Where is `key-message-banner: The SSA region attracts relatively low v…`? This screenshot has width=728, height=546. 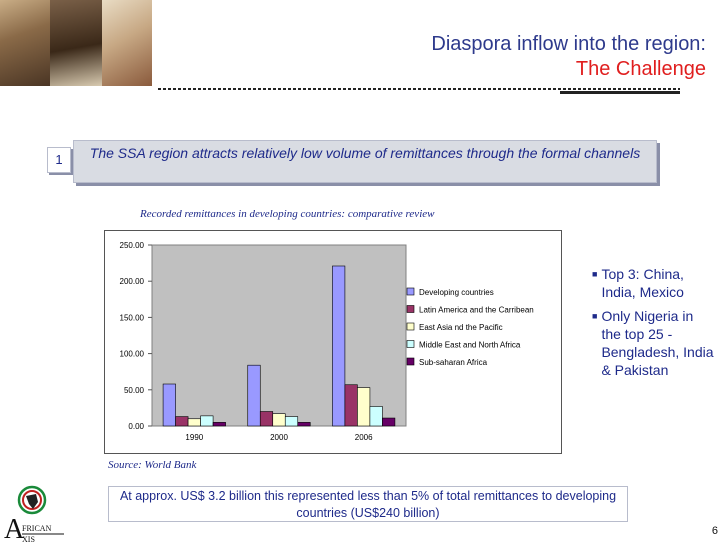
key-message-banner: The SSA region attracts relatively low v… is located at coordinates (365, 161).